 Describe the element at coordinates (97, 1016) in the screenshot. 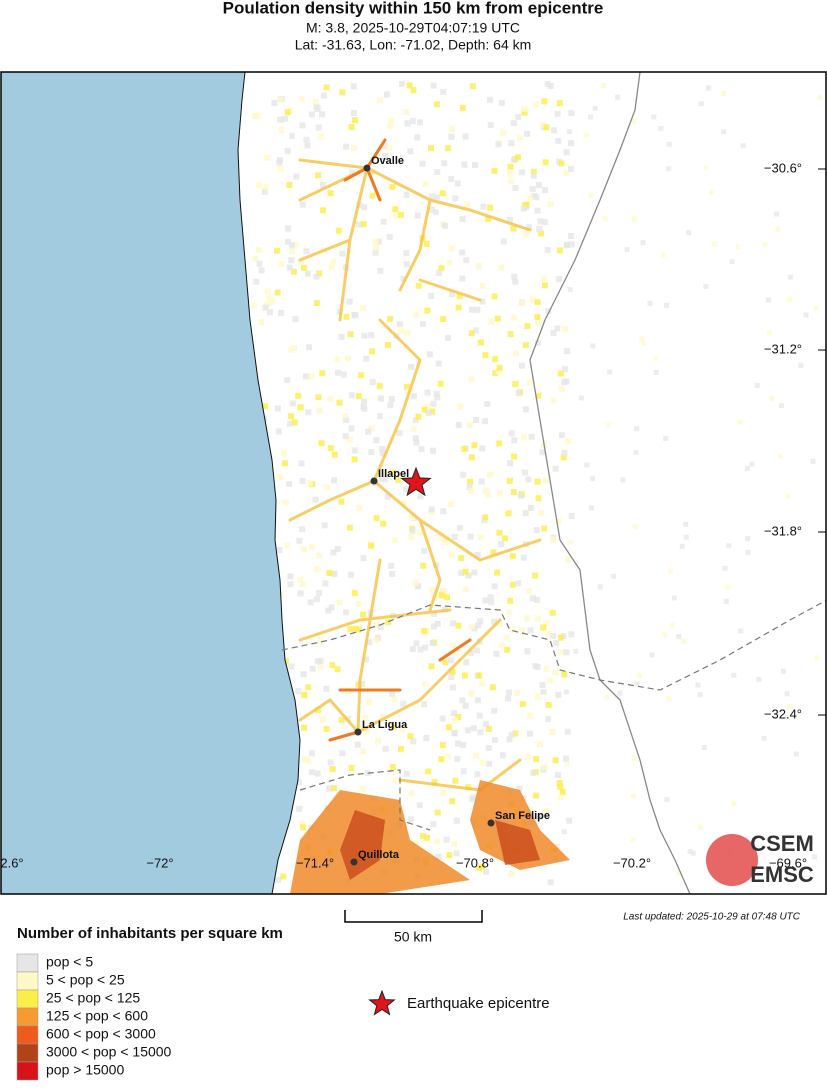

I see `legend-label: 125 < pop < 600` at that location.